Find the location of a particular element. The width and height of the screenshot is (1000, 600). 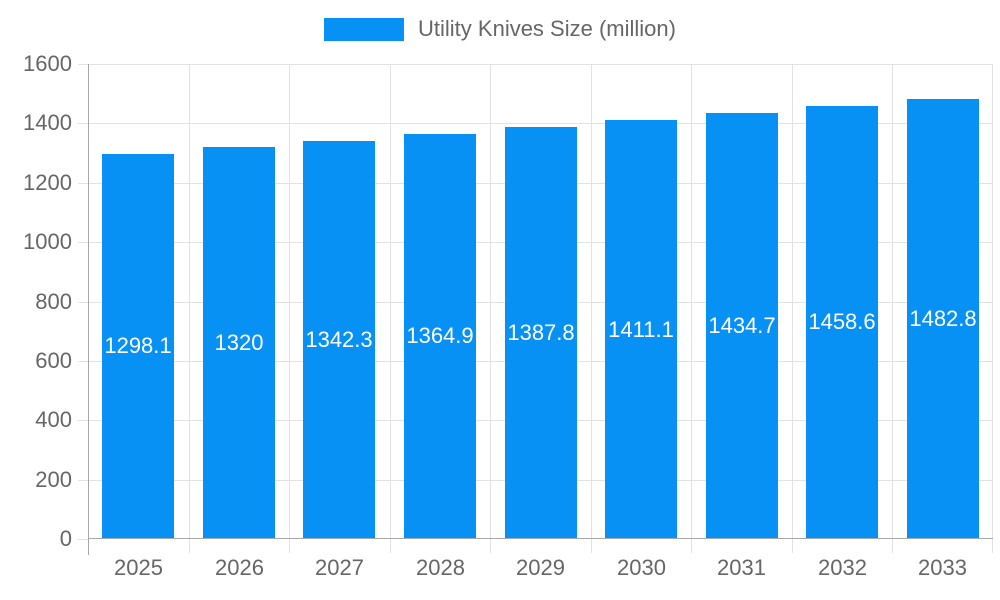

bar-2031: 1434.7 is located at coordinates (742, 326).